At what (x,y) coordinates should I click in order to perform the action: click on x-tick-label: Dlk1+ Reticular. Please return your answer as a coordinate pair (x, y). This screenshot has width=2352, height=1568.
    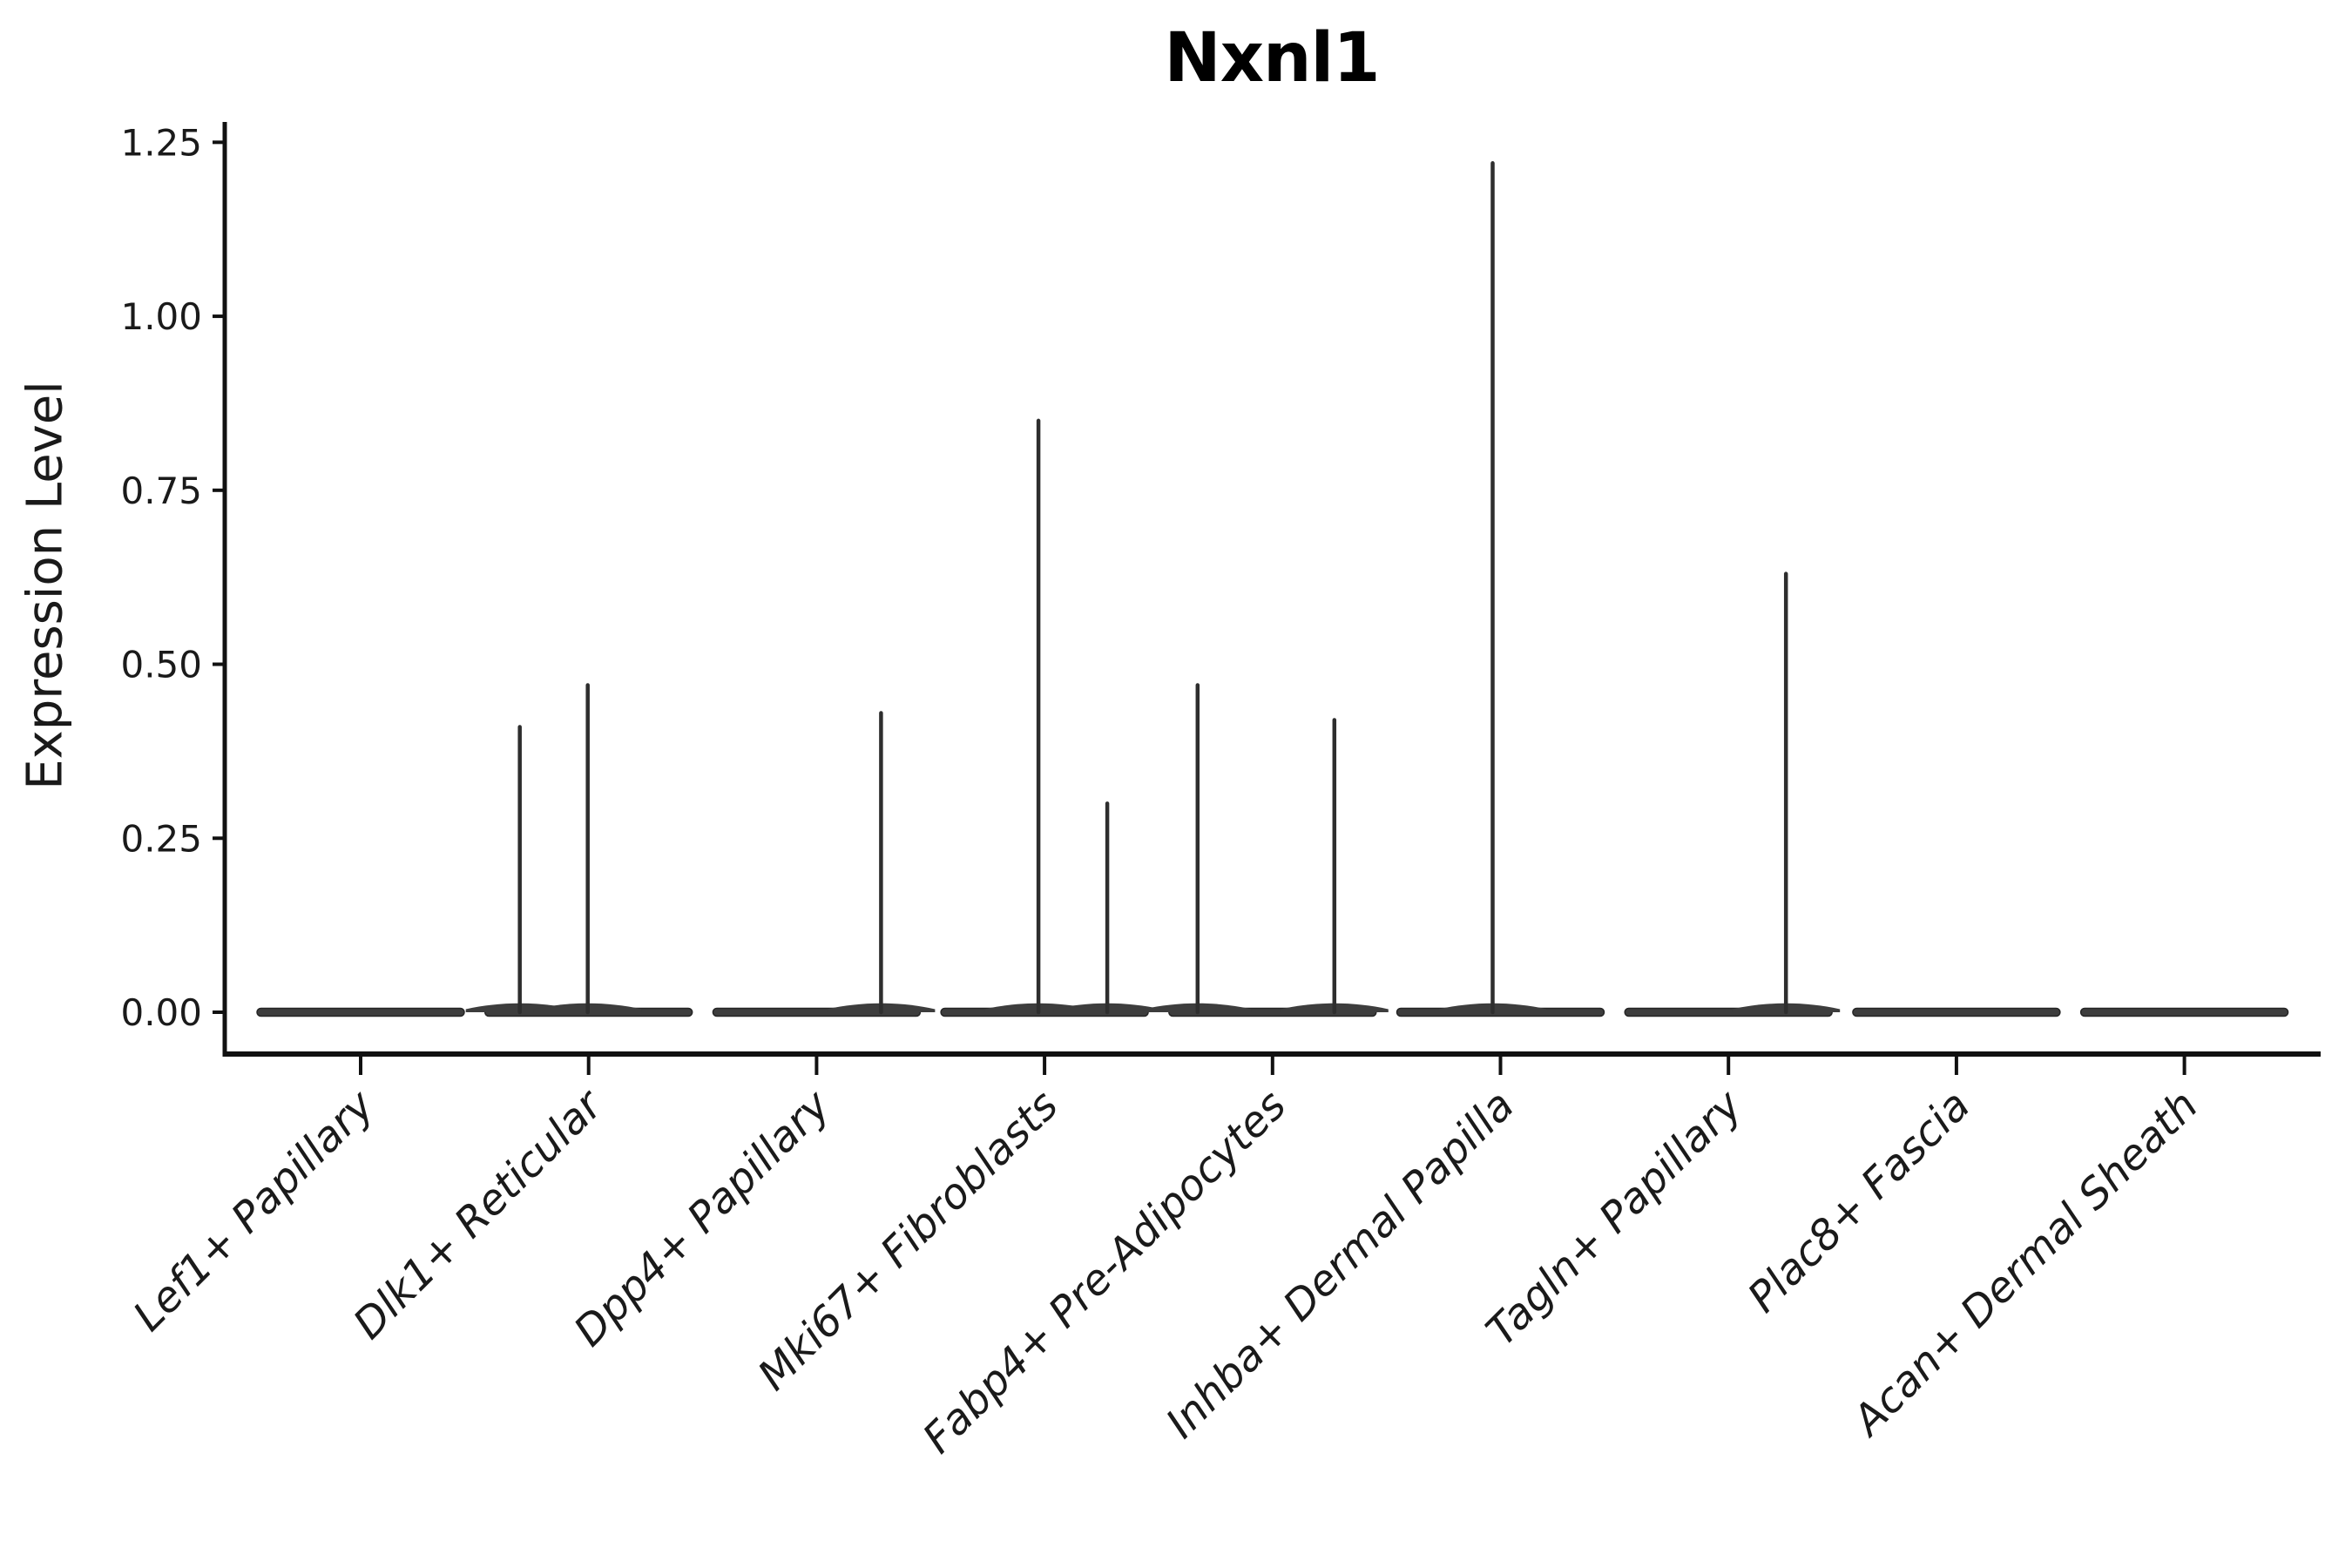
    Looking at the image, I should click on (479, 1214).